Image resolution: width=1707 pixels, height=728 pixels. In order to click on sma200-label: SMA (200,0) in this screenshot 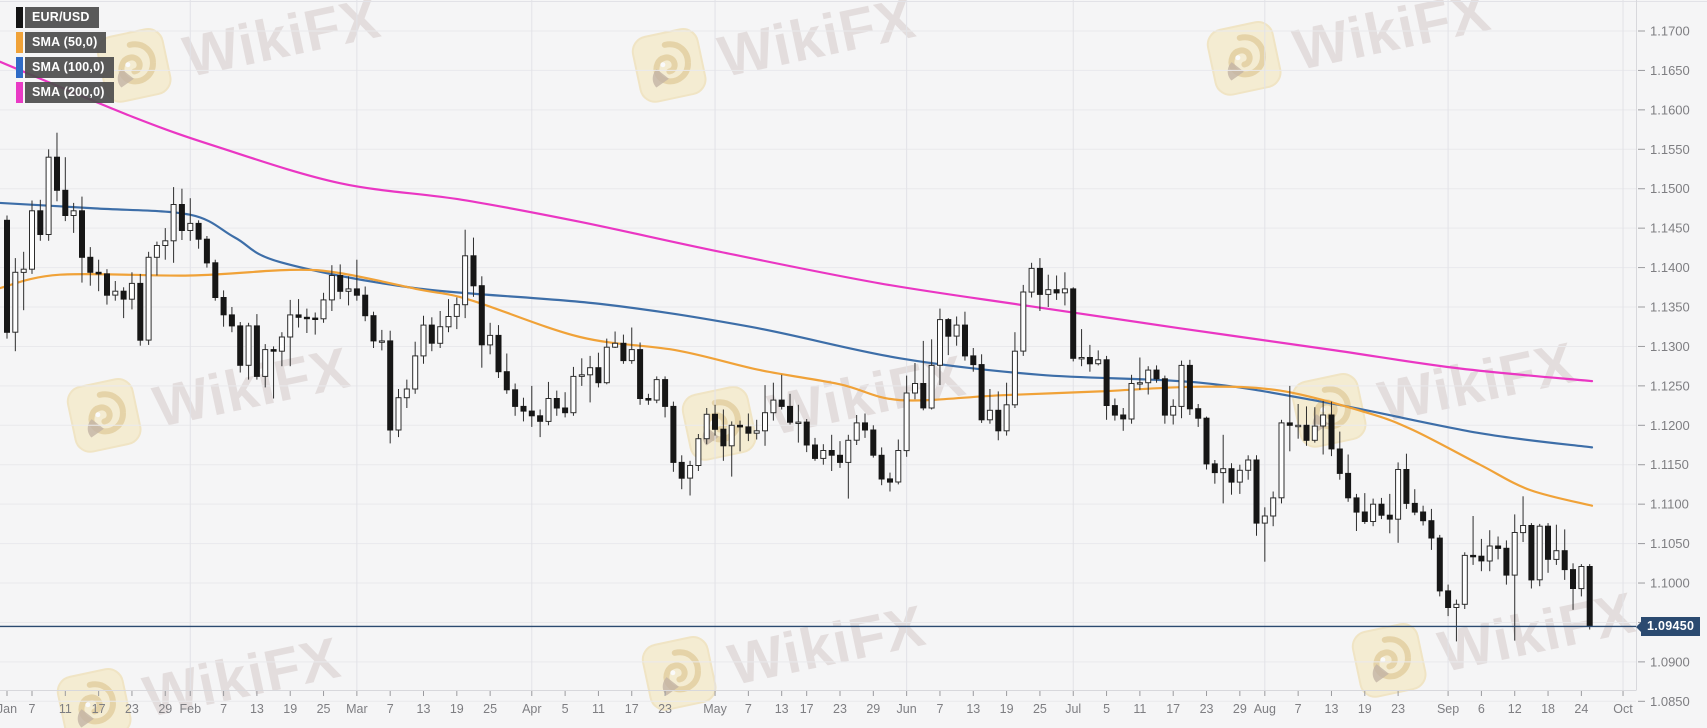, I will do `click(69, 92)`.